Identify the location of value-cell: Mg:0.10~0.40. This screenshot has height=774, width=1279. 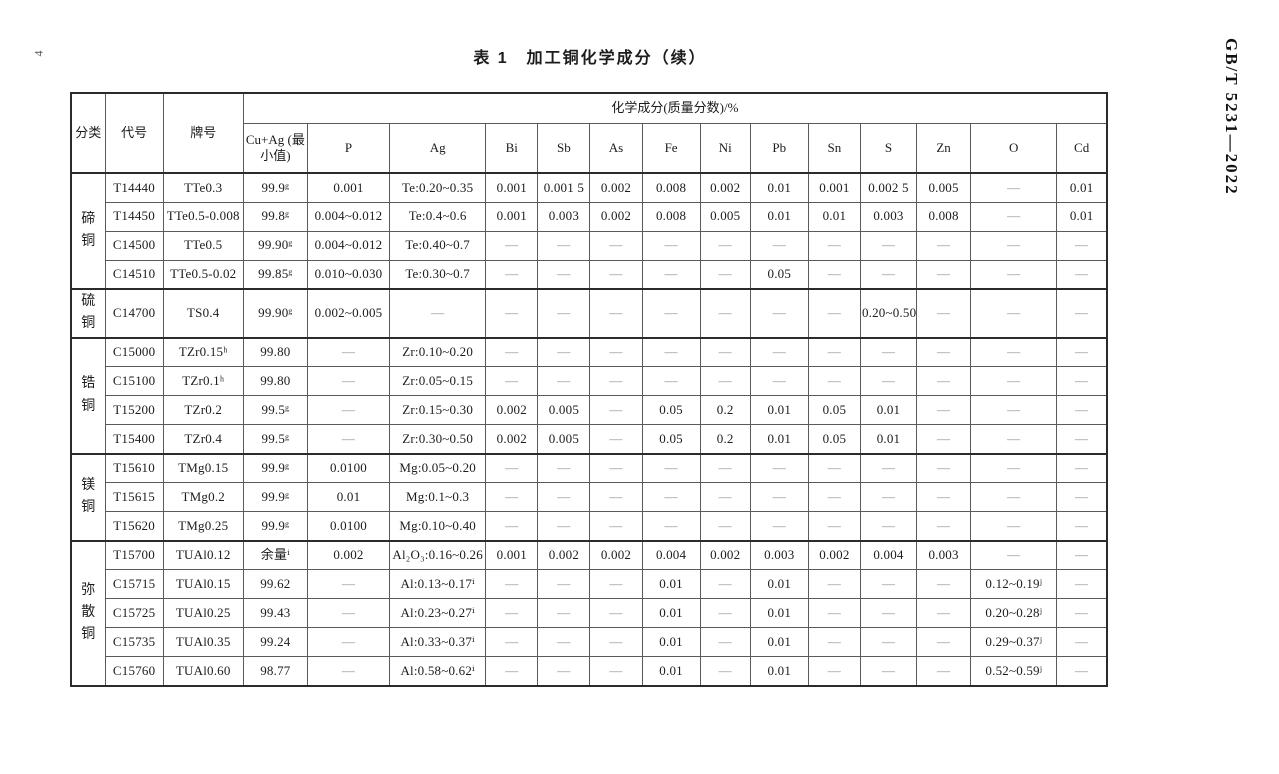
(438, 526).